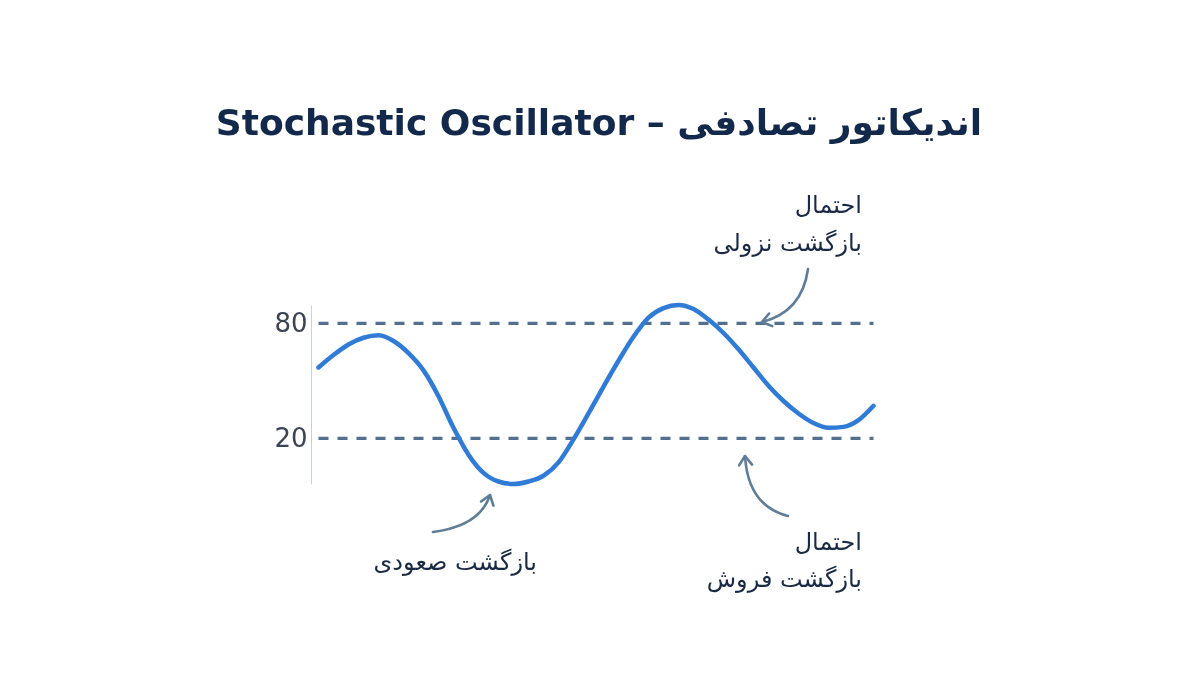  Describe the element at coordinates (599, 122) in the screenshot. I see `chart-title: اندیکاتور تصادفی – Stochastic Oscillator` at that location.